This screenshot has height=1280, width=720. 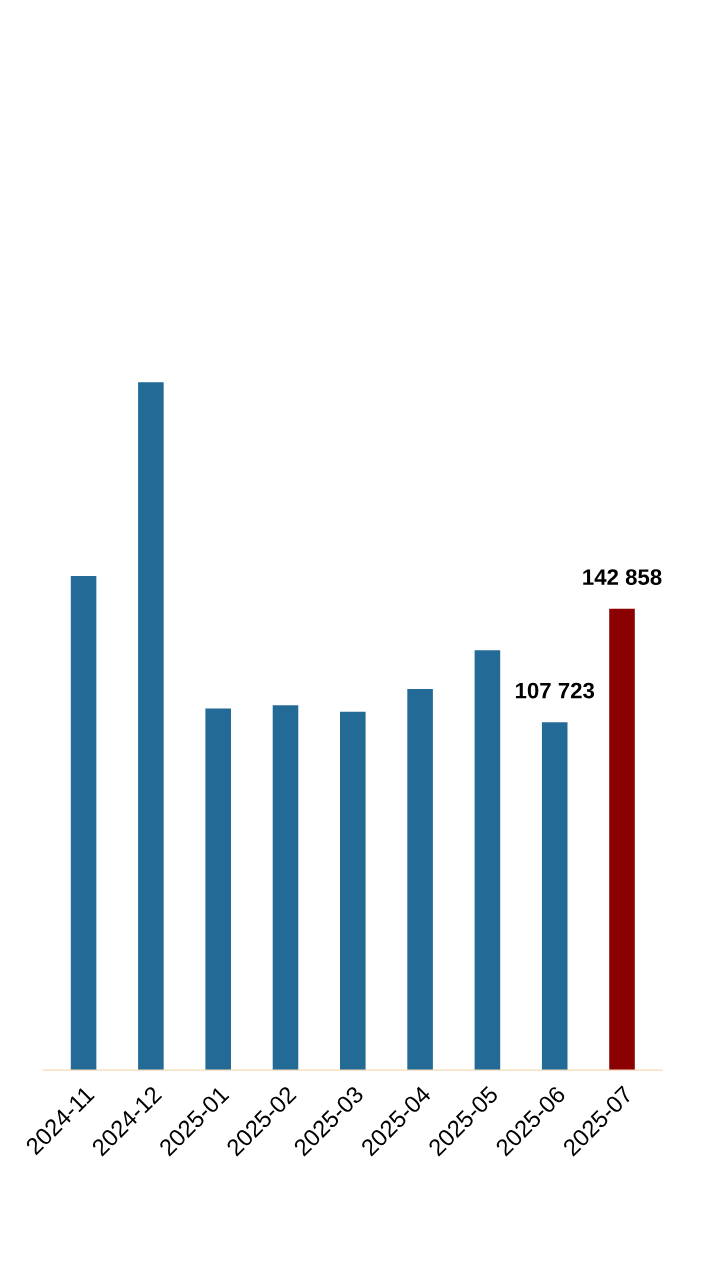 What do you see at coordinates (622, 577) in the screenshot?
I see `data-label: 142 858` at bounding box center [622, 577].